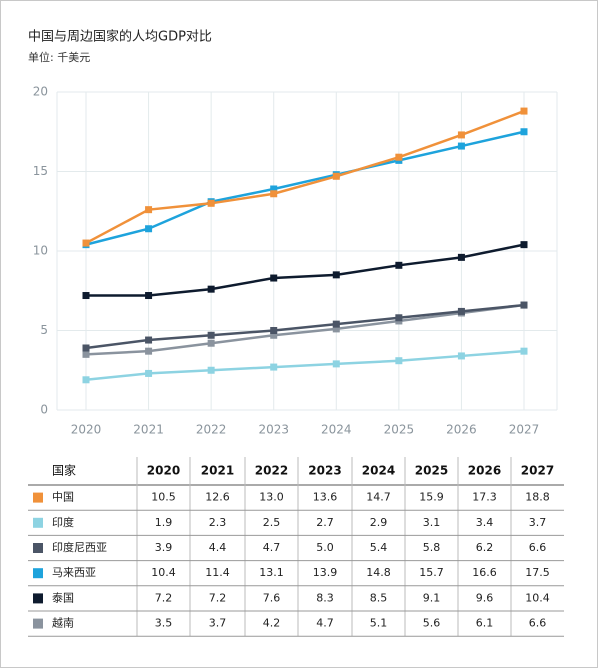 The image size is (598, 668). I want to click on table-cell: 5.1, so click(379, 623).